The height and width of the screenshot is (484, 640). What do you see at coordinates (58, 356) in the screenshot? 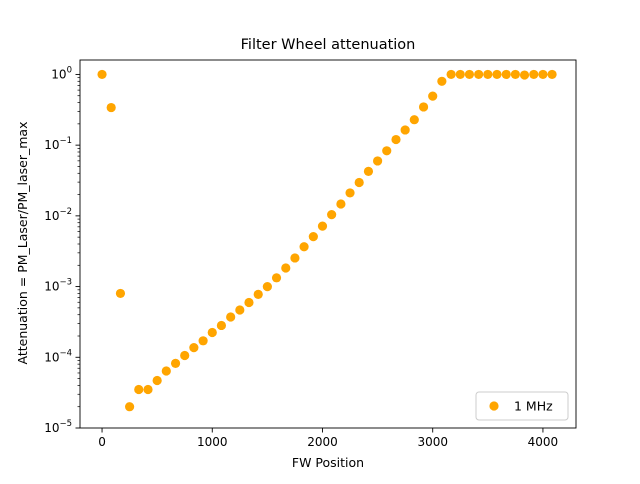
I see `y-tick-label: 10⁻⁴` at bounding box center [58, 356].